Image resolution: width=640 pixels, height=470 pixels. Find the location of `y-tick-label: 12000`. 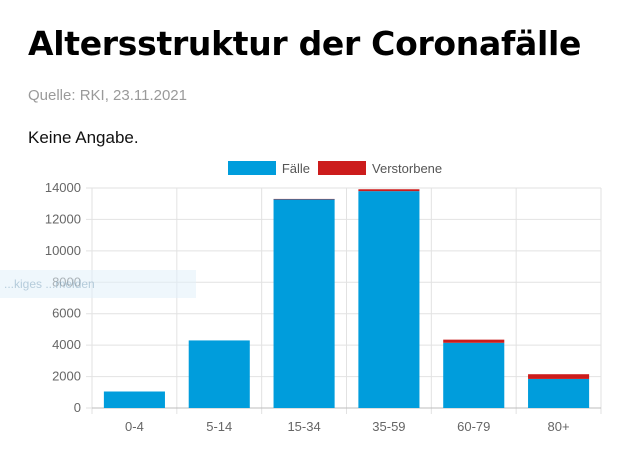

y-tick-label: 12000 is located at coordinates (63, 218).